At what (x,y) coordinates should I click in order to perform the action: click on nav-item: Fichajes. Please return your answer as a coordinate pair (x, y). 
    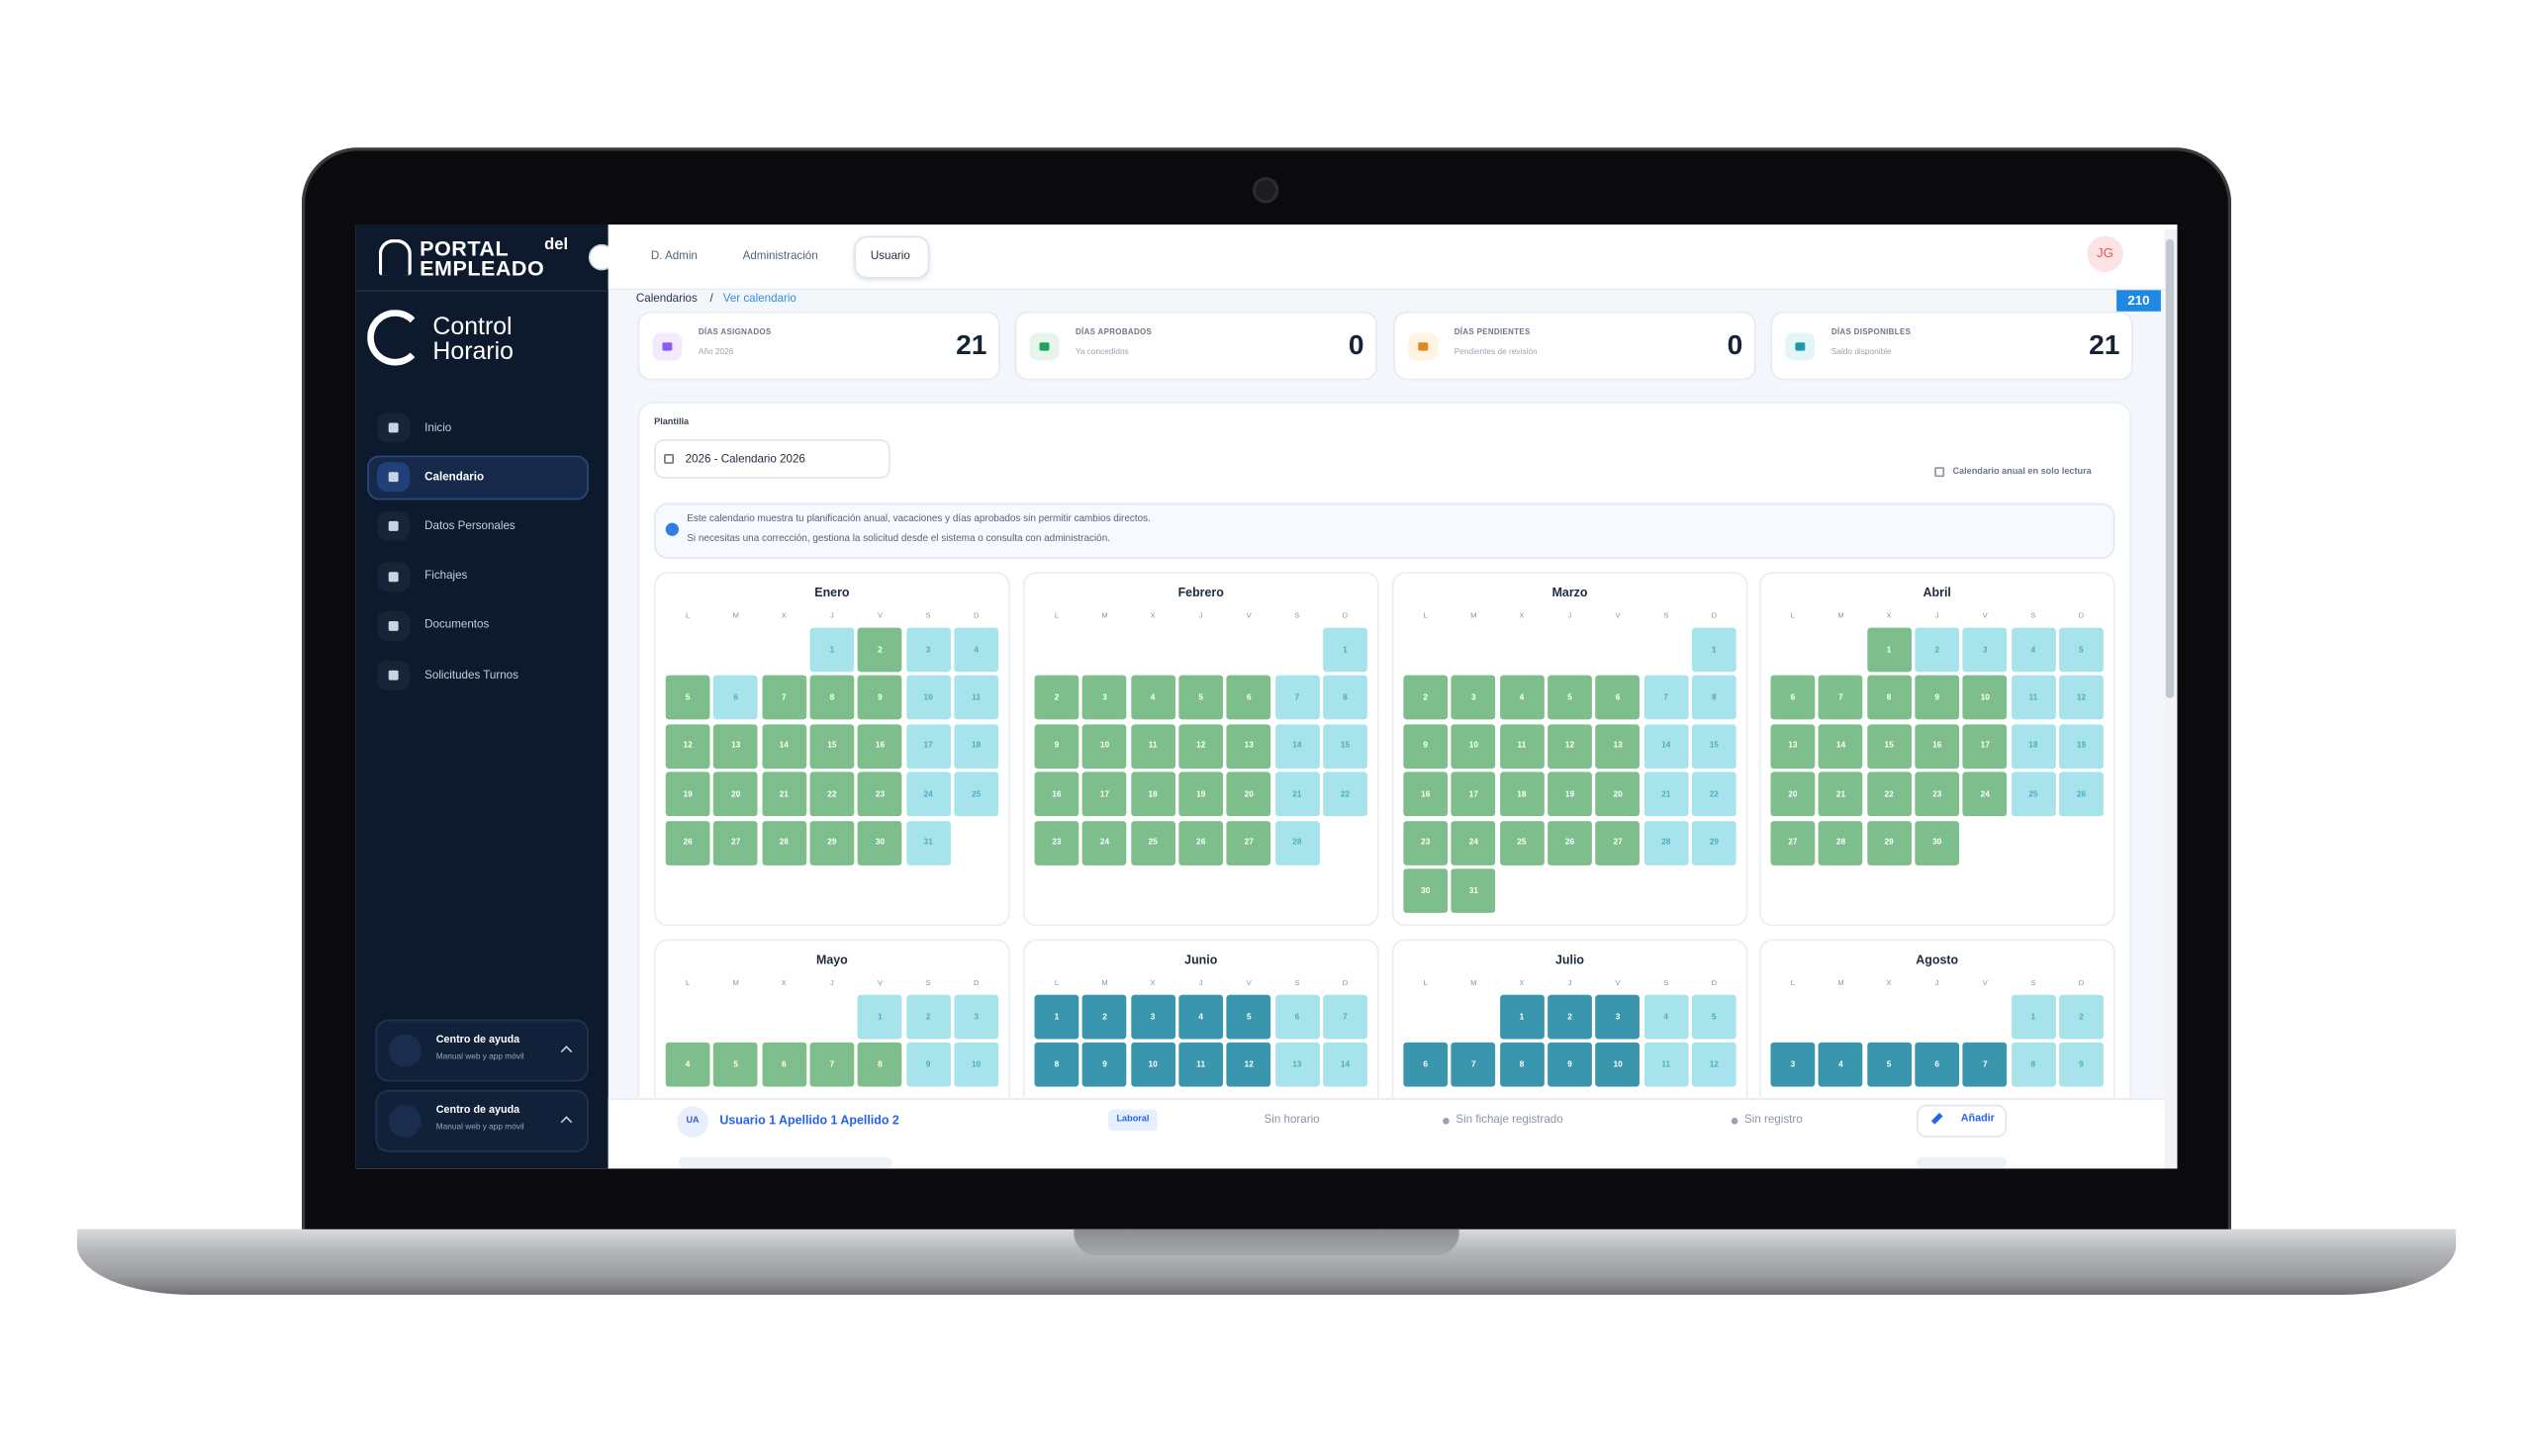
    Looking at the image, I should click on (446, 576).